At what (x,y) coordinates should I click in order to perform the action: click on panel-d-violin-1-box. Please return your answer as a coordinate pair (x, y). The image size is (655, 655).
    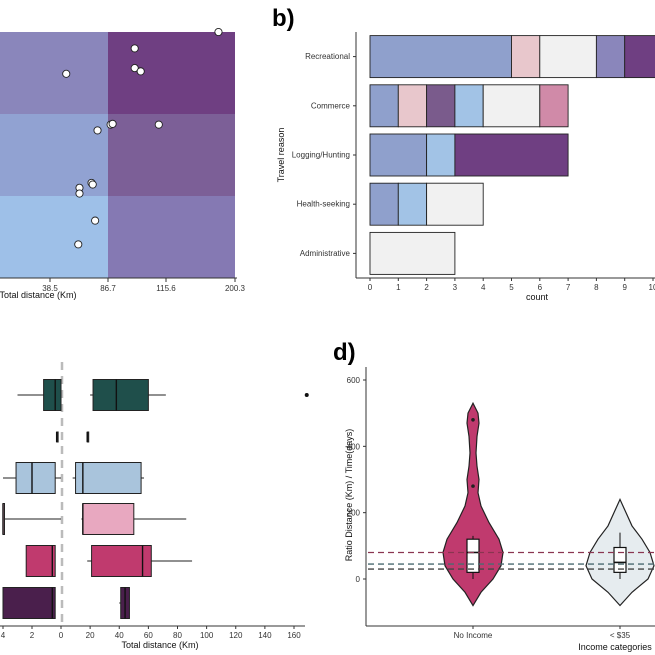
    Looking at the image, I should click on (620, 559).